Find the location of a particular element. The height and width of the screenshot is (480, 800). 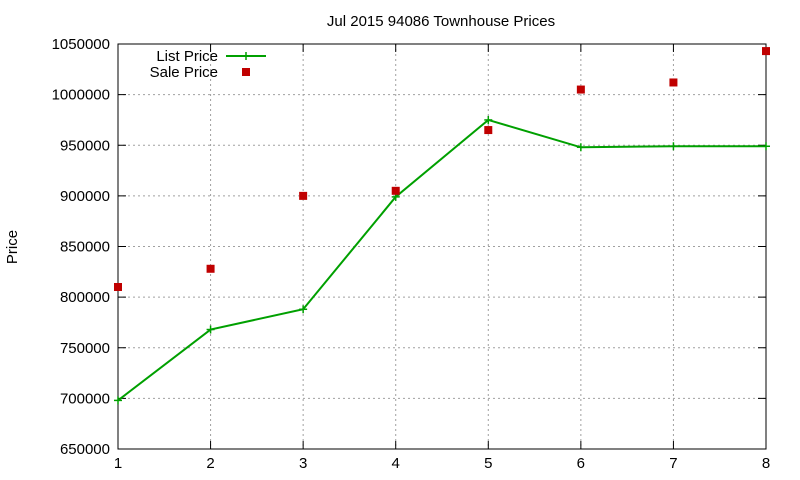

x-tick-label: 4 is located at coordinates (396, 463).